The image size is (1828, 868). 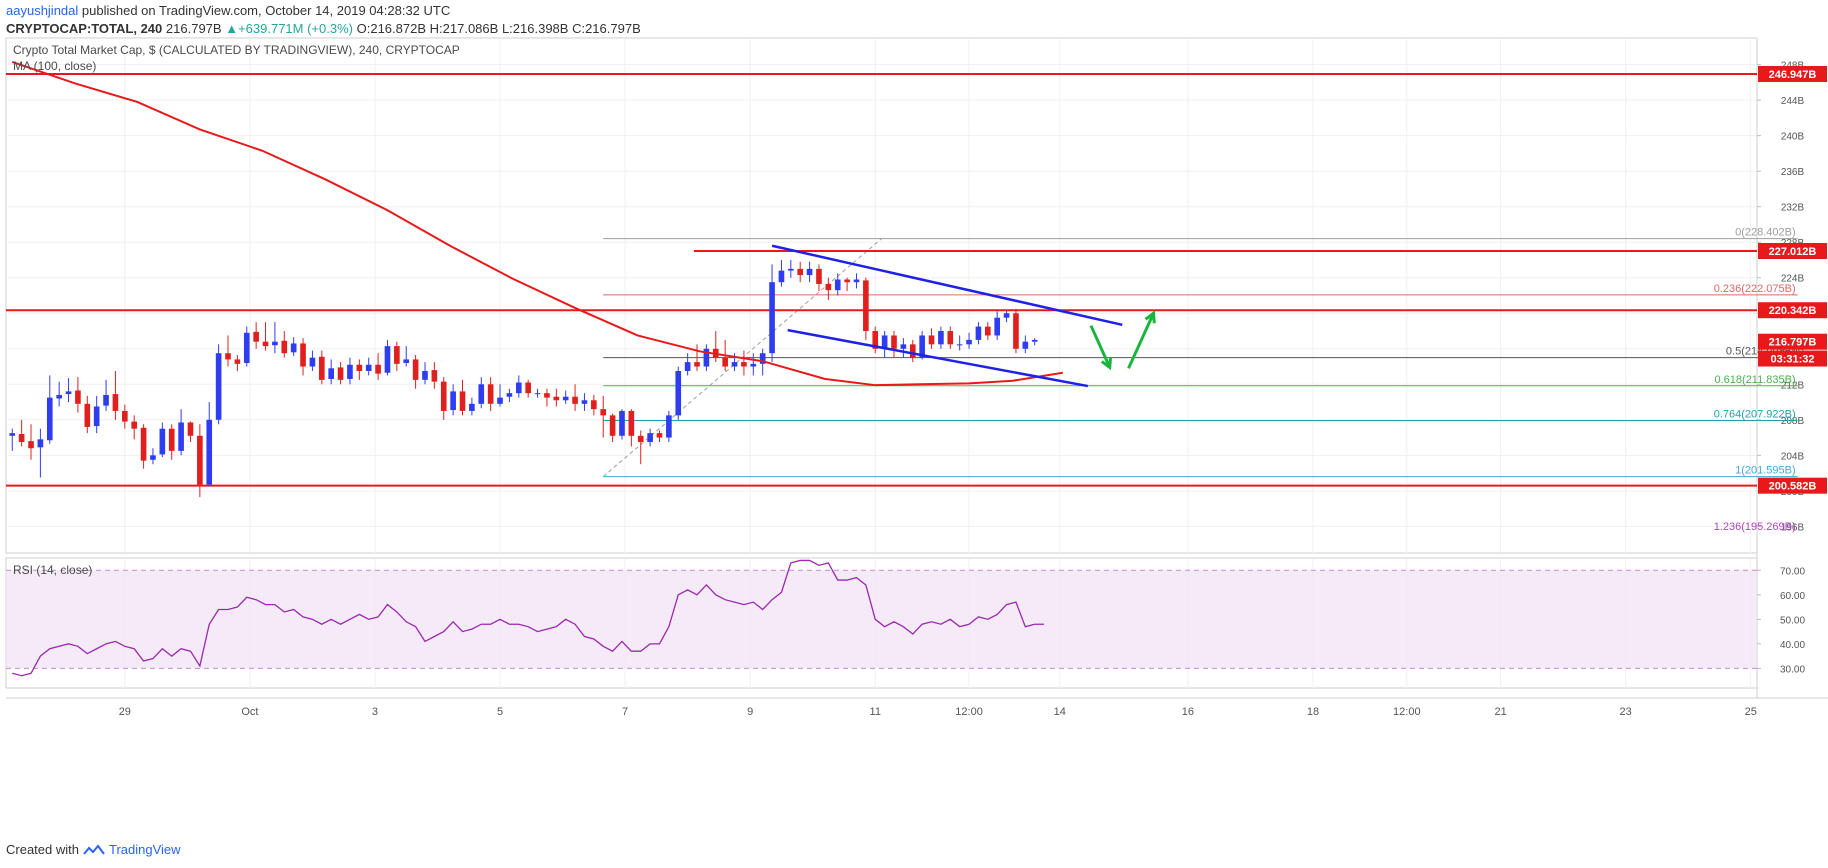 I want to click on current-price-label: 03:31:32, so click(x=1792, y=360).